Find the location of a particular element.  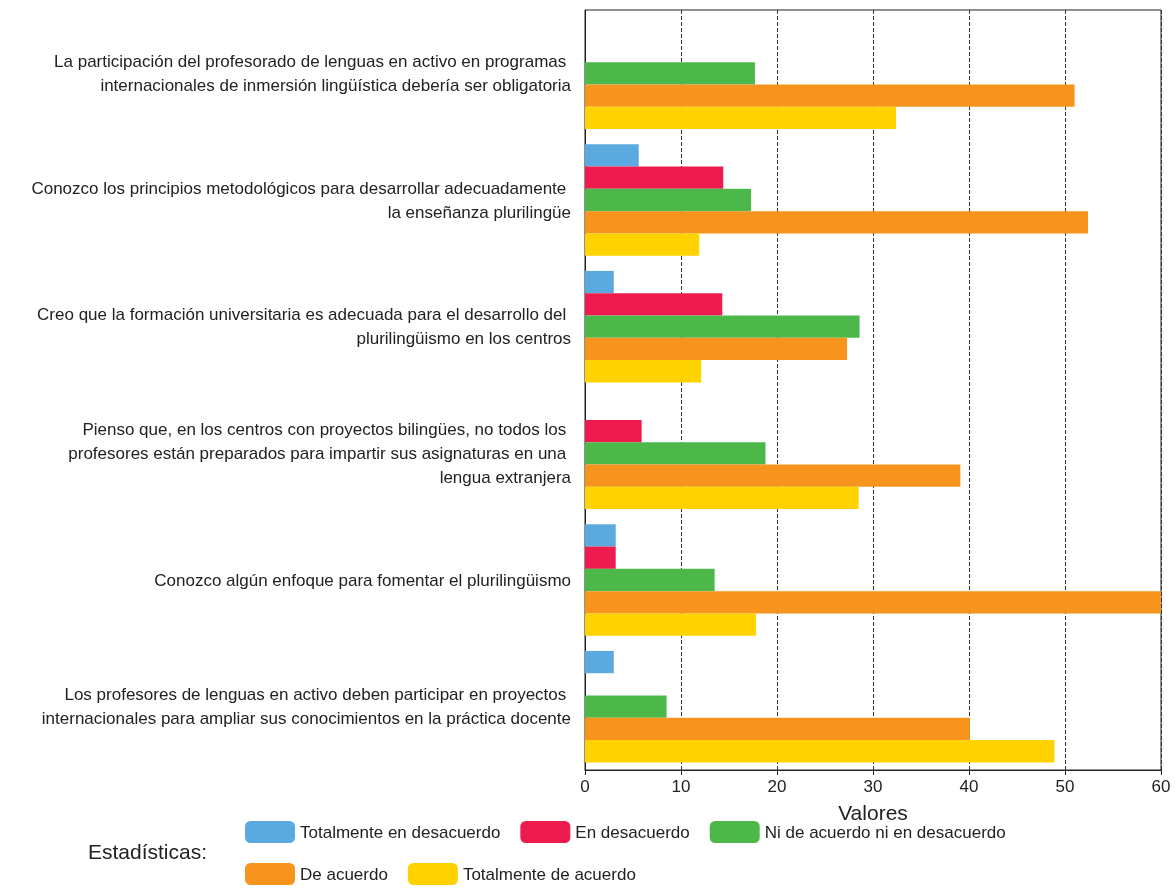

legend-title: Estadísticas: is located at coordinates (148, 851).